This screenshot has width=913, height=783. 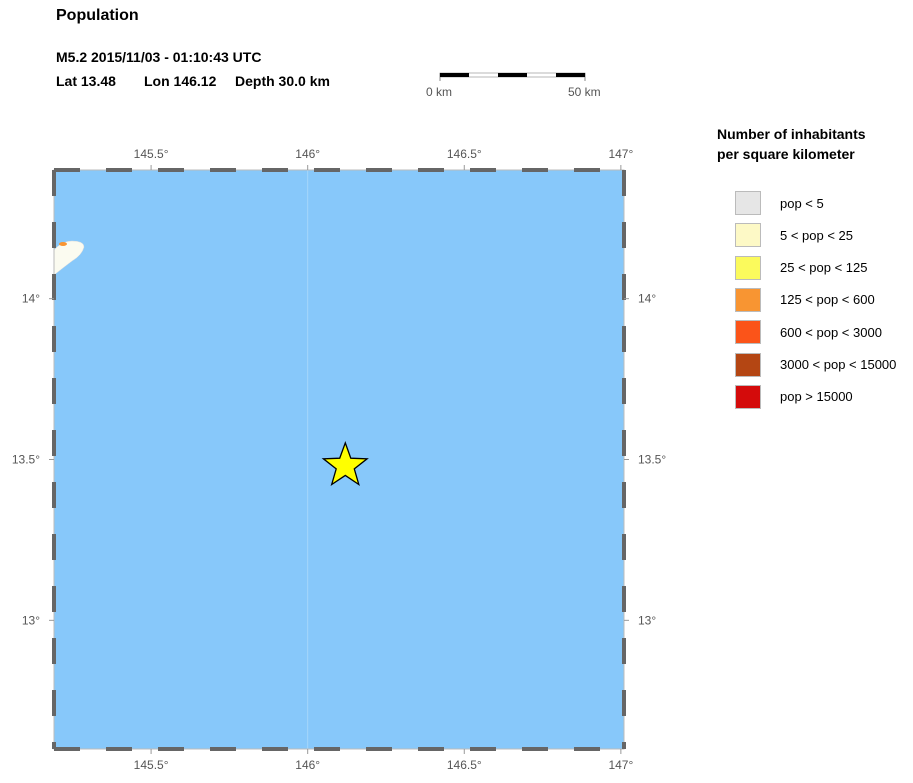 I want to click on legend-title-line1: Number of inhabitants, so click(x=791, y=134).